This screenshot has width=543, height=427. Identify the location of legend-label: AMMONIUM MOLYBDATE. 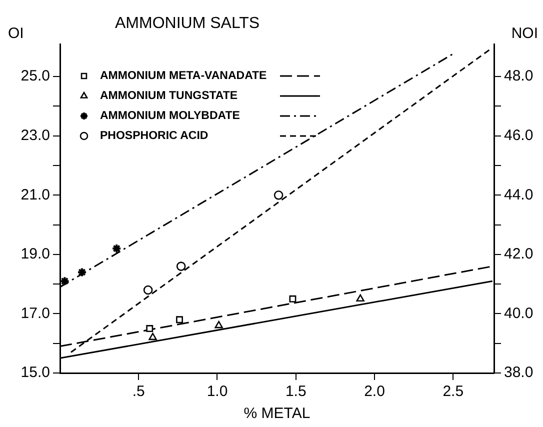
(170, 116).